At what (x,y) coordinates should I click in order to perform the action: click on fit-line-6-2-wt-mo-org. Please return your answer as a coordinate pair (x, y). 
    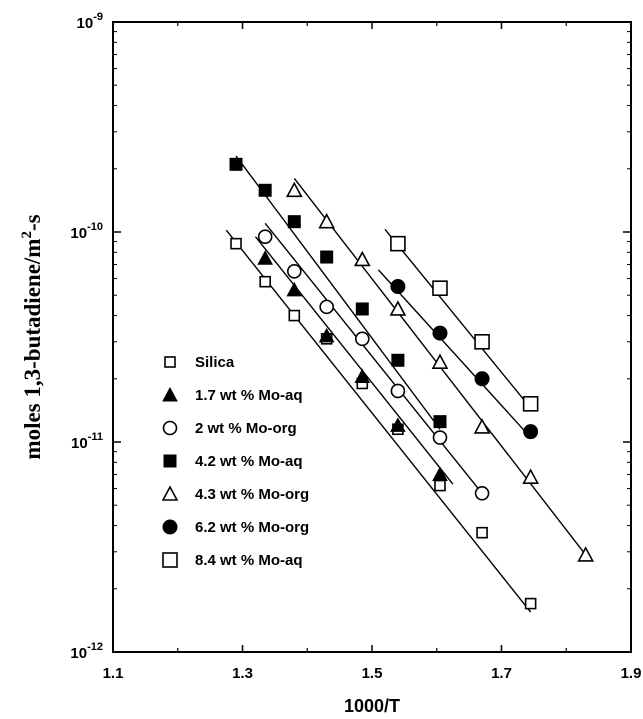
    Looking at the image, I should click on (454, 354).